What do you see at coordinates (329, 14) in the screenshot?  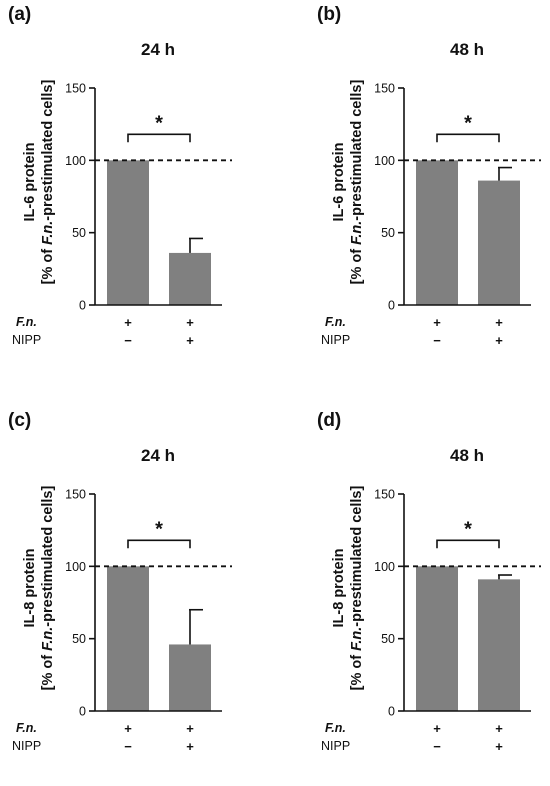 I see `panel-label: (b)` at bounding box center [329, 14].